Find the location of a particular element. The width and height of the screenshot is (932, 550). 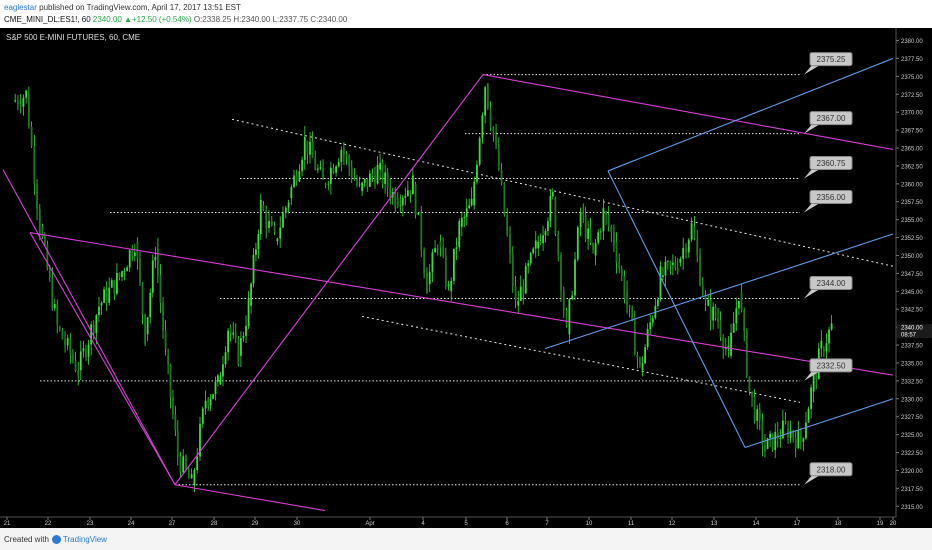

footer-credit: Created with TradingView is located at coordinates (55, 540).